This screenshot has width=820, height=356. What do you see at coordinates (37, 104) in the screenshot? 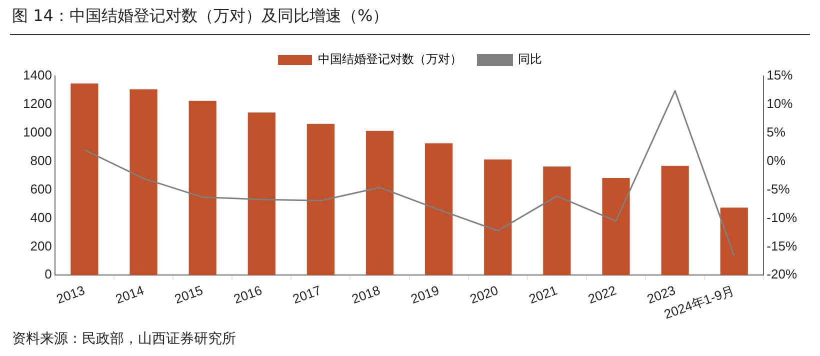
I see `y-tick-label: 1200` at bounding box center [37, 104].